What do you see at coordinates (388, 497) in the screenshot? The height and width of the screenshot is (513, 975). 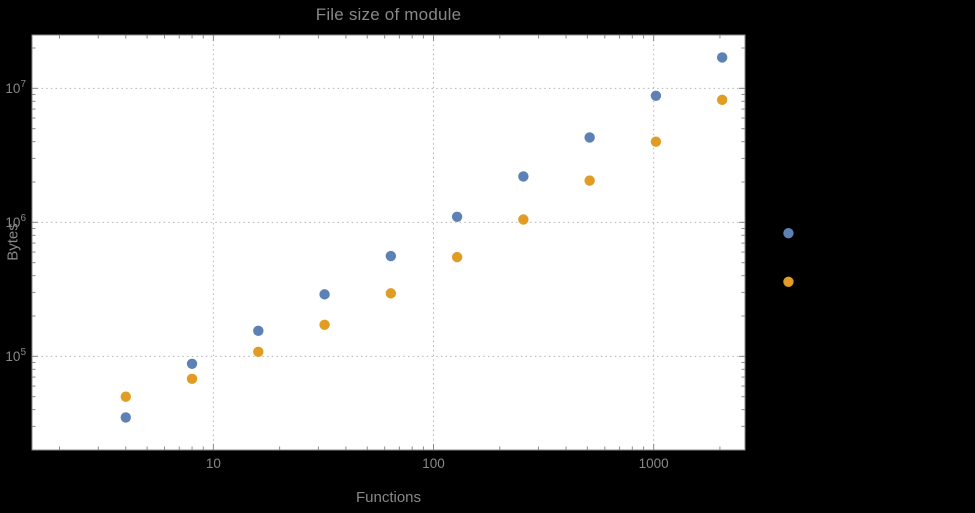 I see `x-axis-label: Functions` at bounding box center [388, 497].